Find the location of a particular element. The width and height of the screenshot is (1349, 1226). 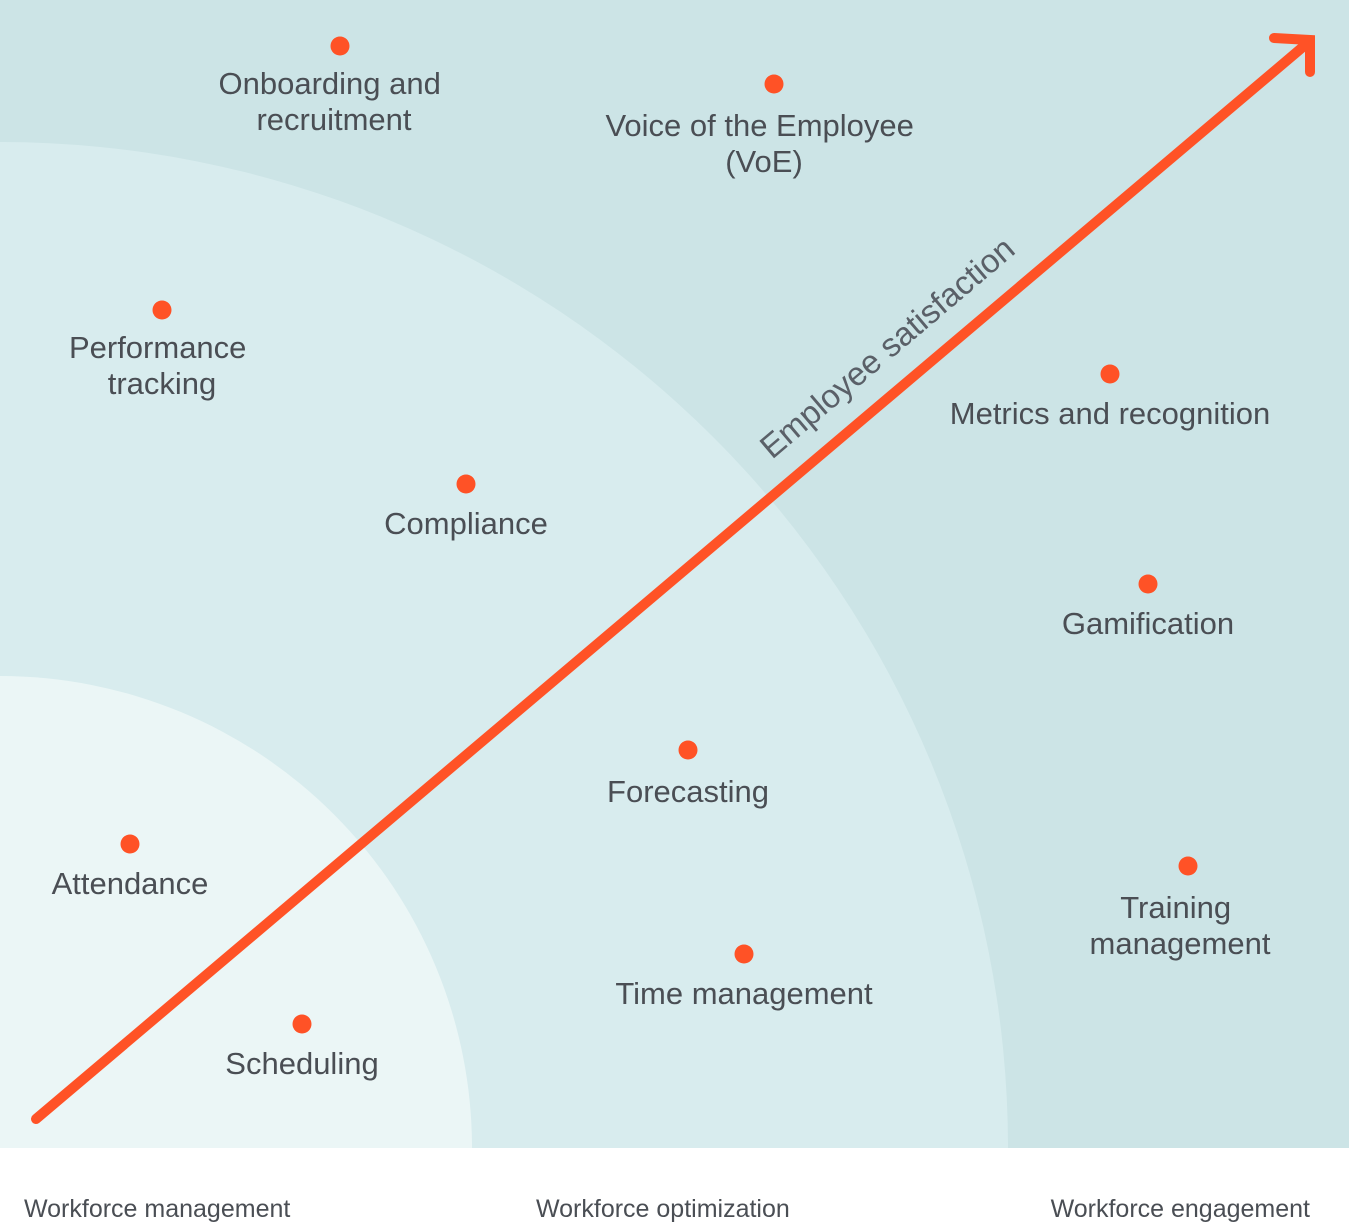

point-label: Attendance is located at coordinates (130, 883).